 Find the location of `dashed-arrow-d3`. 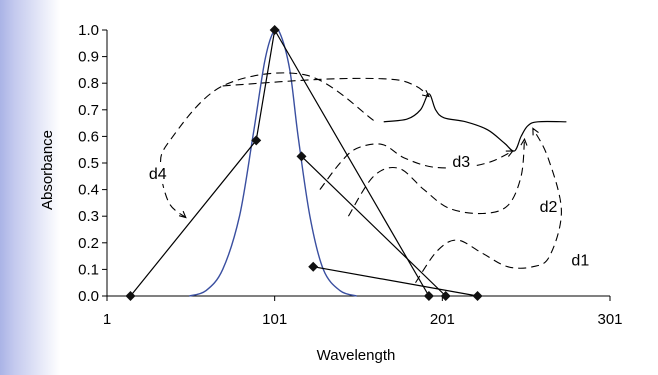

dashed-arrow-d3 is located at coordinates (416, 166).